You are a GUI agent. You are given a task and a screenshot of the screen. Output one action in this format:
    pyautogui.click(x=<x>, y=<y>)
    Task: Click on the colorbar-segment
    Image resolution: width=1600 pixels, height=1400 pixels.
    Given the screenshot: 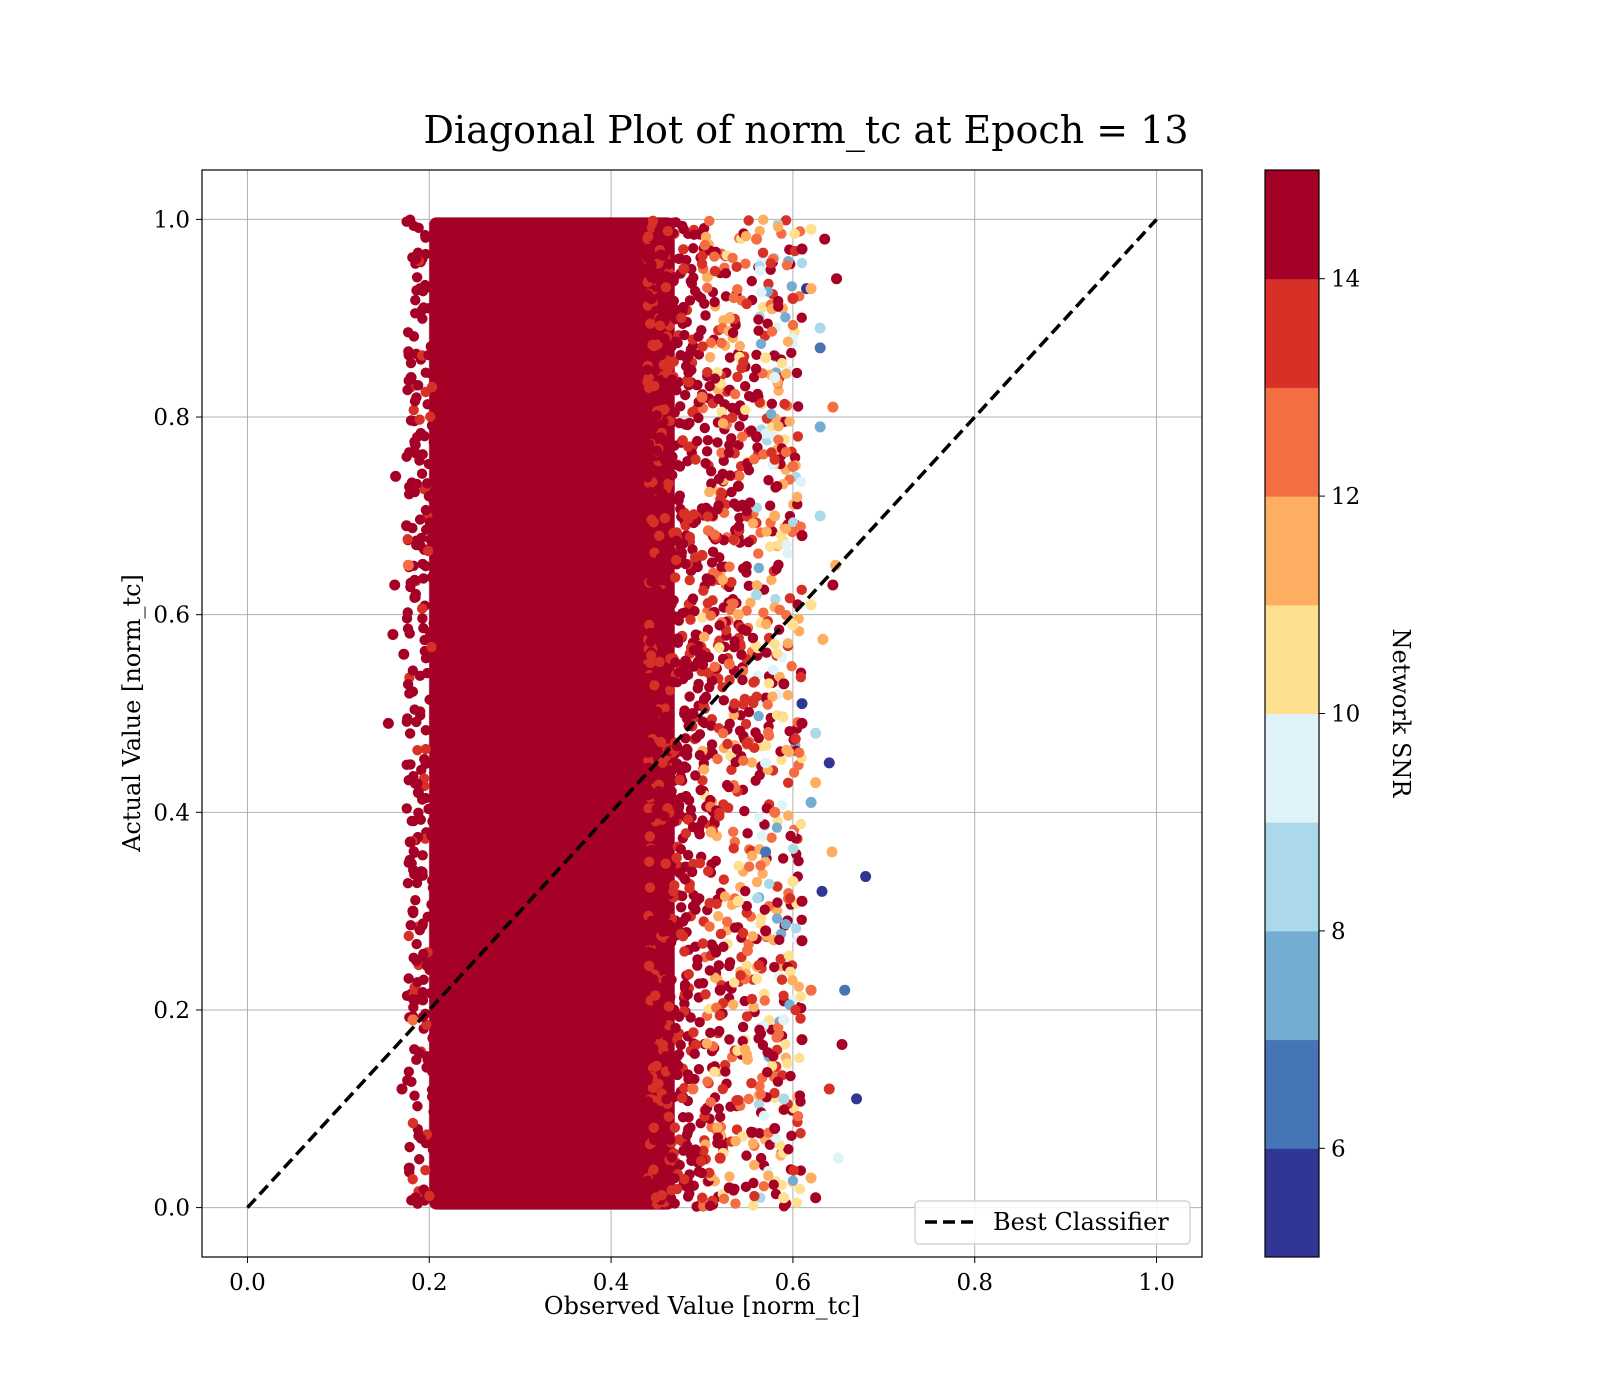 What is the action you would take?
    pyautogui.click(x=1292, y=1203)
    